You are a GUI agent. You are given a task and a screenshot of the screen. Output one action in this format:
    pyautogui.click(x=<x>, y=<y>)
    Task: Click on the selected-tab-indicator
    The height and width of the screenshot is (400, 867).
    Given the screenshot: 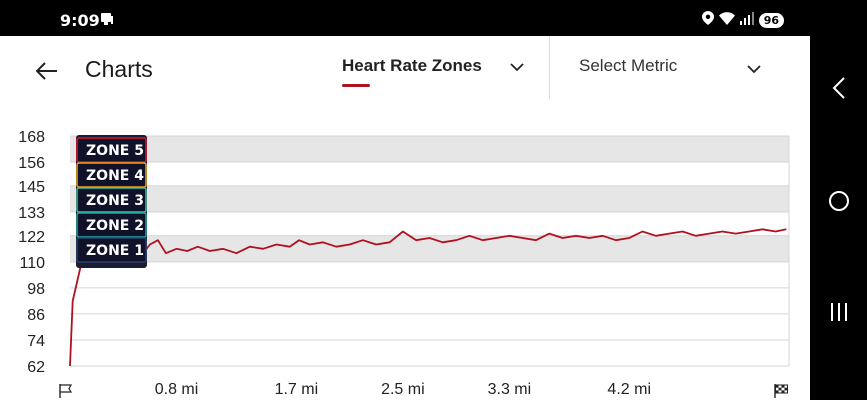 What is the action you would take?
    pyautogui.click(x=356, y=85)
    